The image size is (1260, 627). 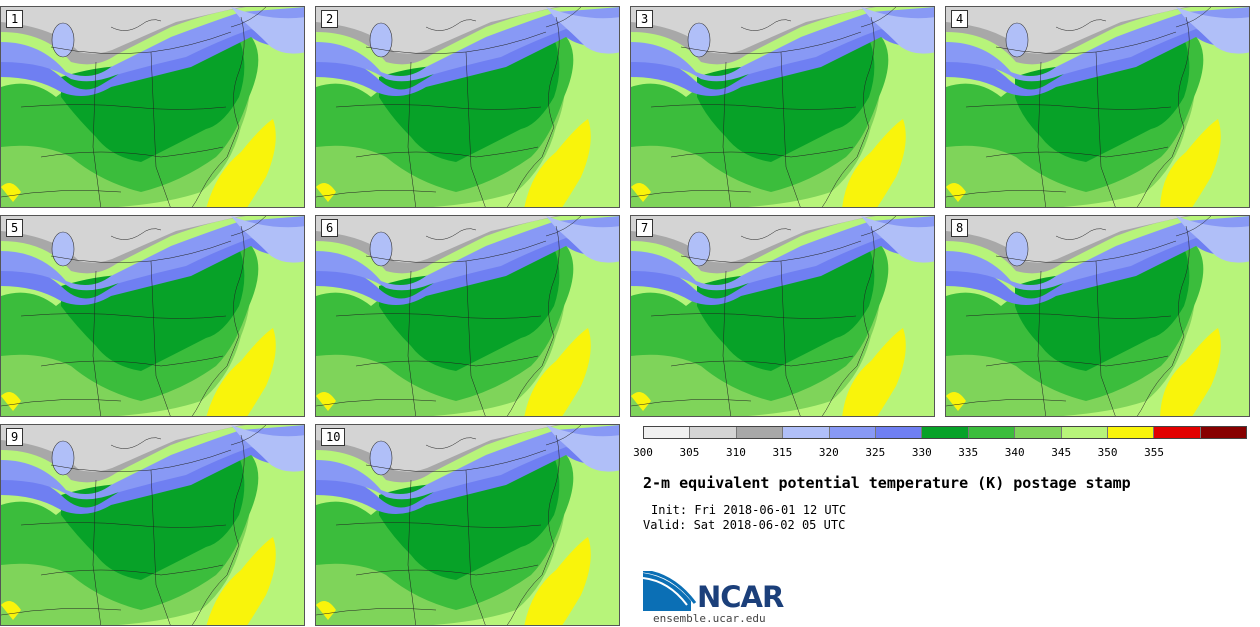 I want to click on colorbar-tick-label: 305, so click(x=689, y=452).